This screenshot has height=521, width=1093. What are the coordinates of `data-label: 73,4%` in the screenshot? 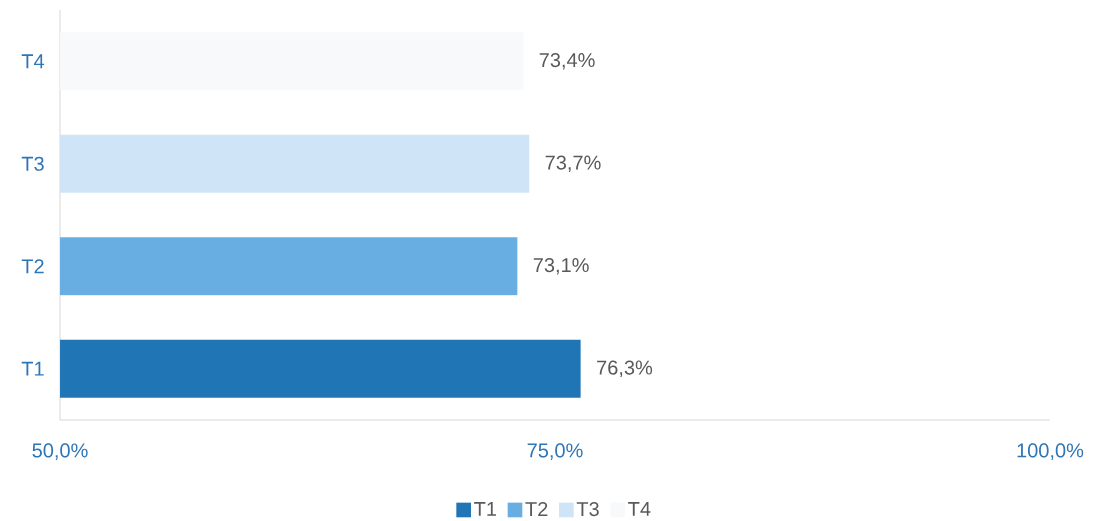 It's located at (567, 61).